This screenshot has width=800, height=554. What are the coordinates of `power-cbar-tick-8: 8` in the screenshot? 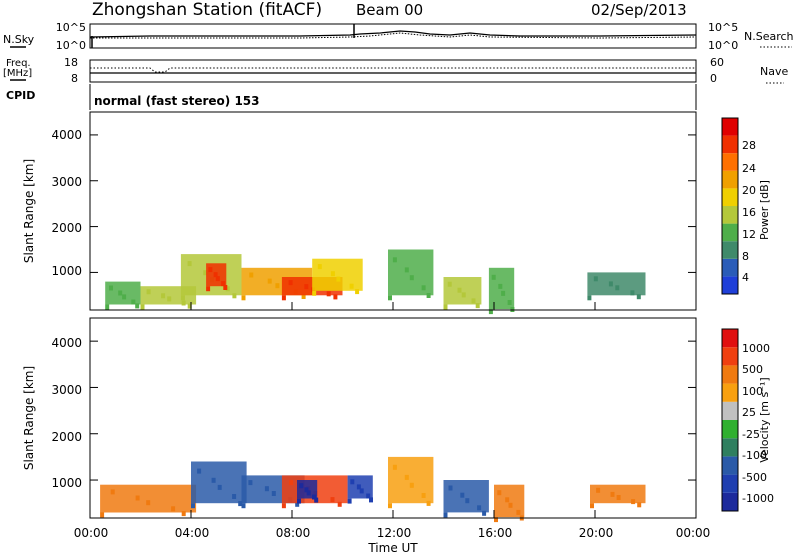 It's located at (745, 256).